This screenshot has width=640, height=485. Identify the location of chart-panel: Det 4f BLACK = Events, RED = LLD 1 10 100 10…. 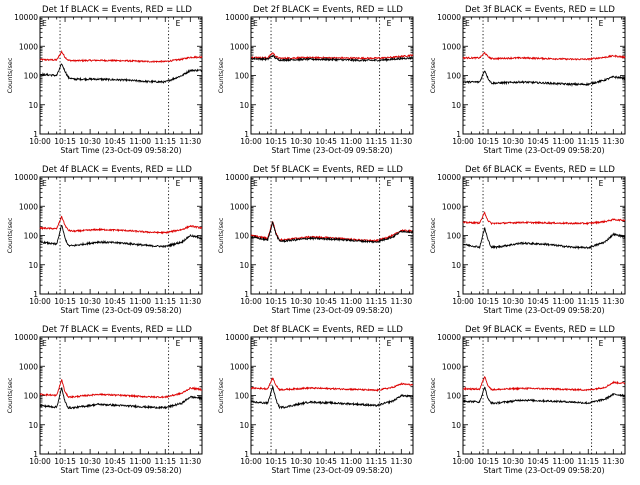
(104, 240).